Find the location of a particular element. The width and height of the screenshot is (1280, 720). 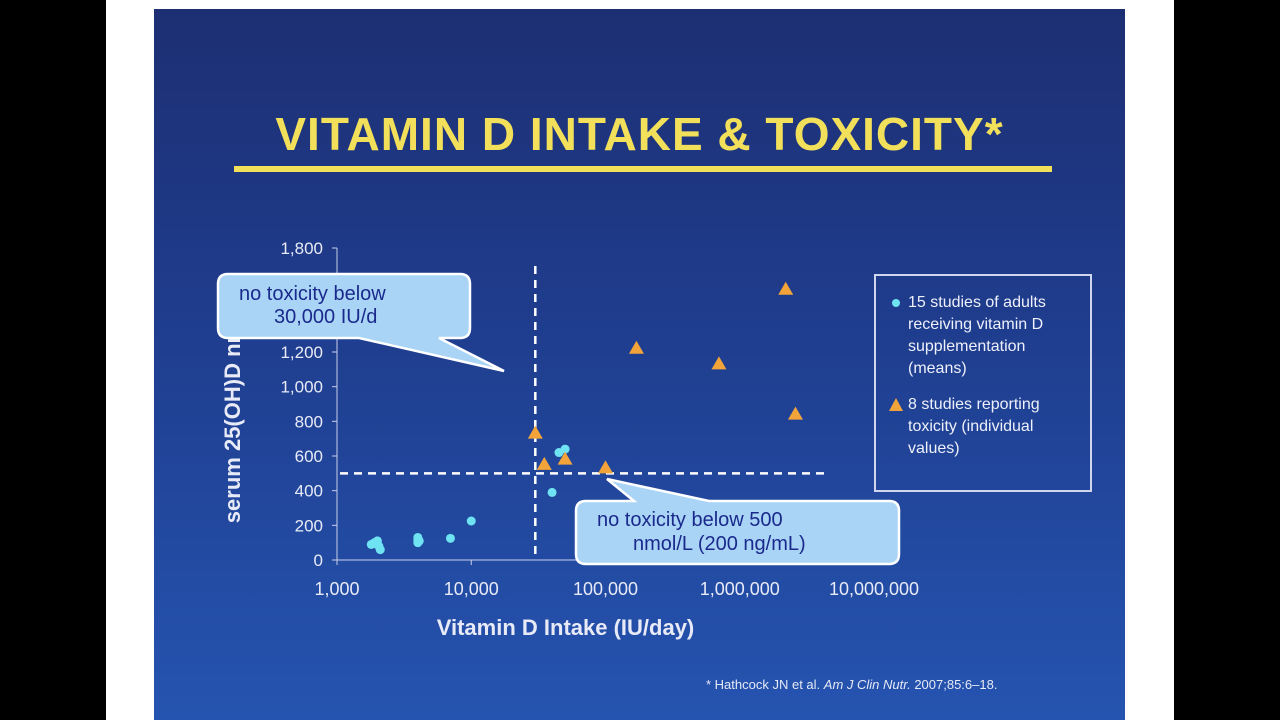

y-tick-label: 1,000 is located at coordinates (301, 387).